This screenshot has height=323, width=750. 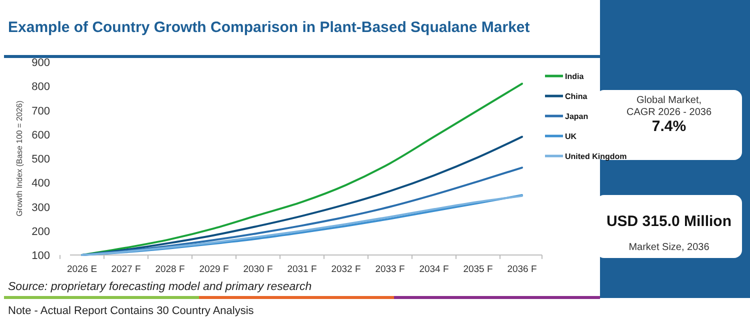 What do you see at coordinates (41, 208) in the screenshot?
I see `y-tick-label: 300` at bounding box center [41, 208].